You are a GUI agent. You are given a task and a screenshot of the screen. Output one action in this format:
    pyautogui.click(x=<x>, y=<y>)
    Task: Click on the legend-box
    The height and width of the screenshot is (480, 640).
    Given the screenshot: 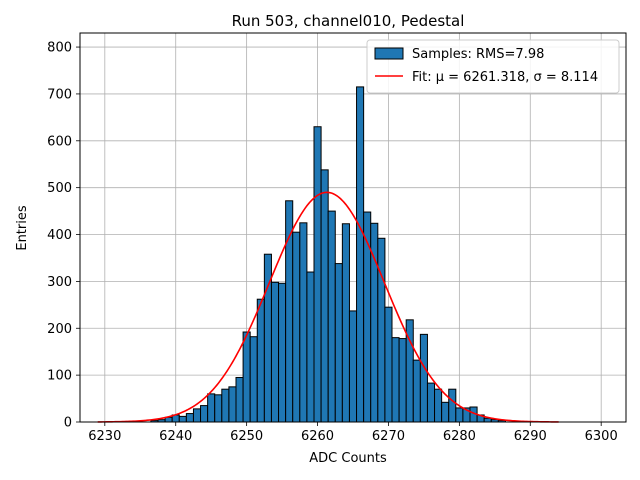 What is the action you would take?
    pyautogui.click(x=493, y=66)
    